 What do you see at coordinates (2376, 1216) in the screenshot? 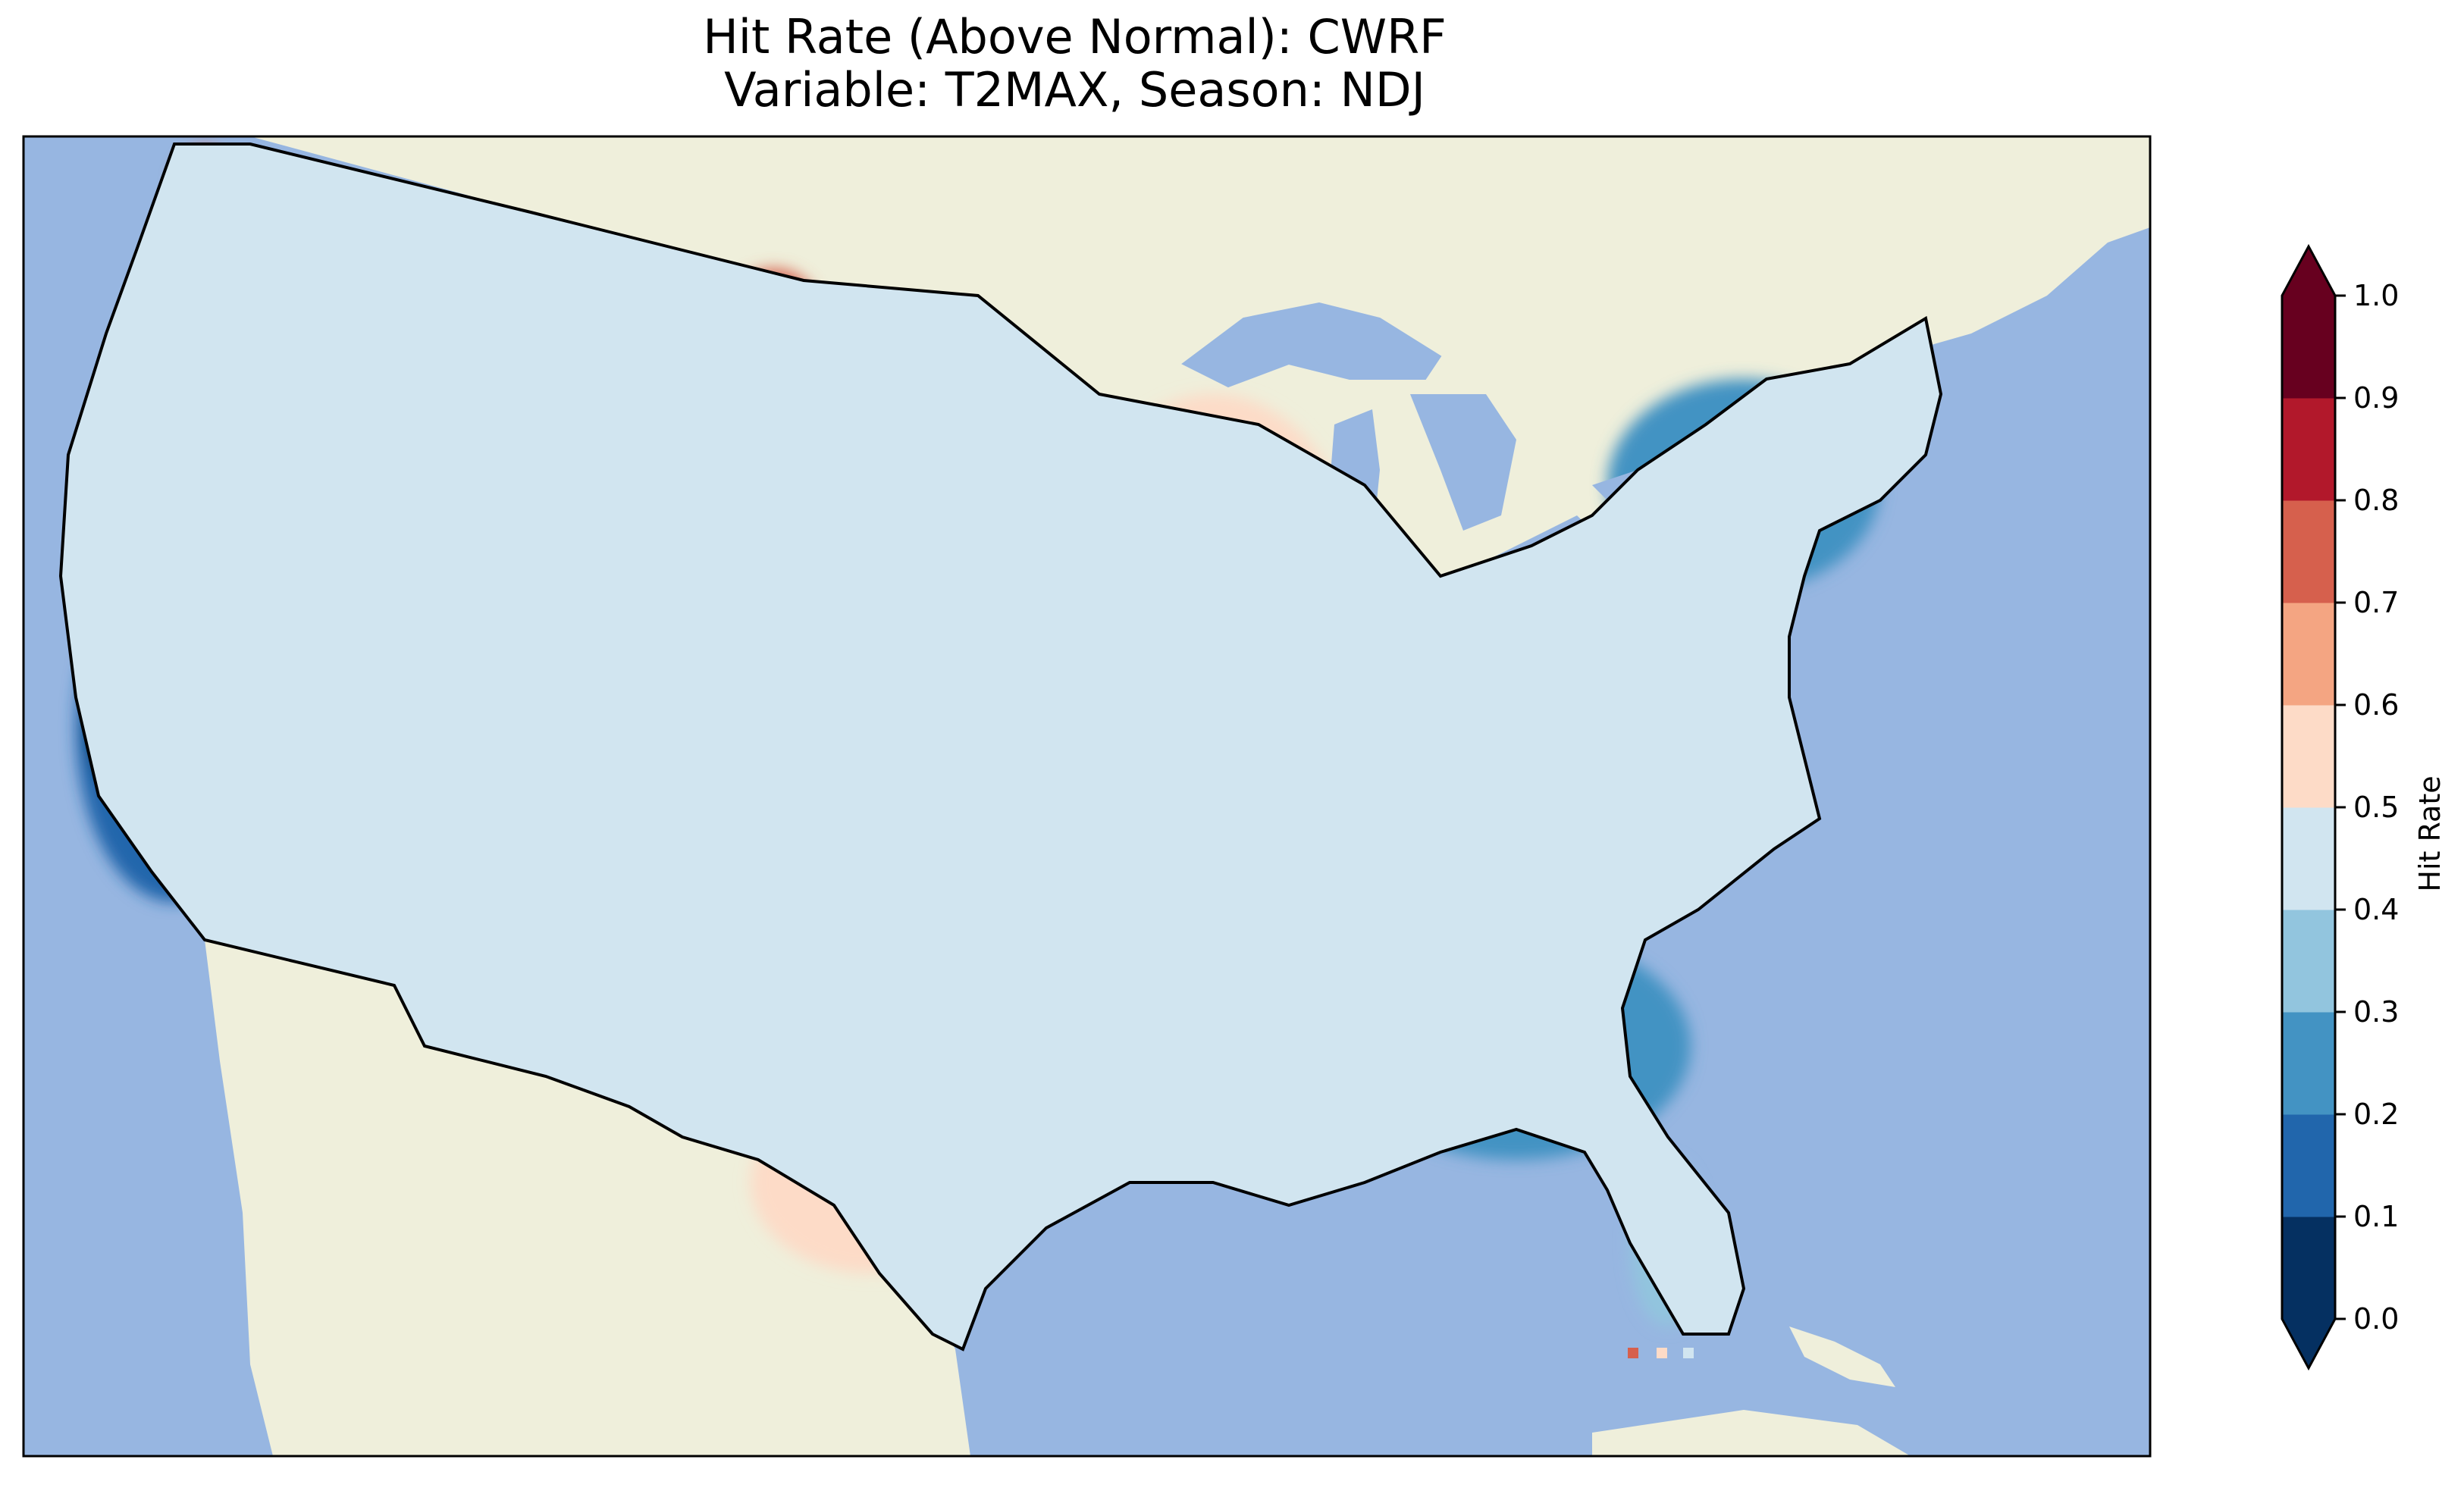
I see `colorbar-tick-label: 0.1` at bounding box center [2376, 1216].